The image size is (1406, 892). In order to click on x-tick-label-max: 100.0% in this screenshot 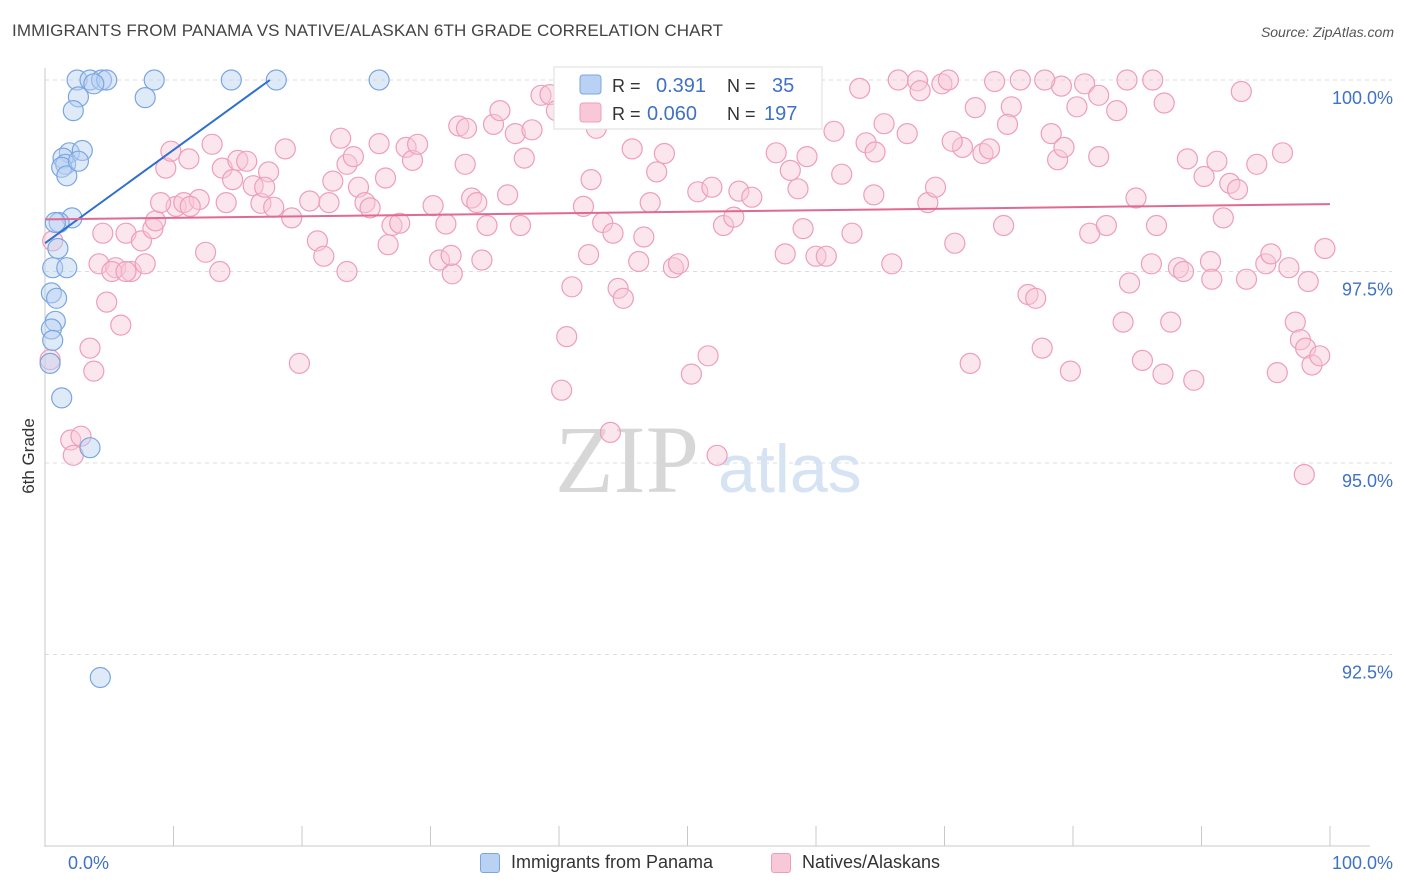, I will do `click(1362, 863)`.